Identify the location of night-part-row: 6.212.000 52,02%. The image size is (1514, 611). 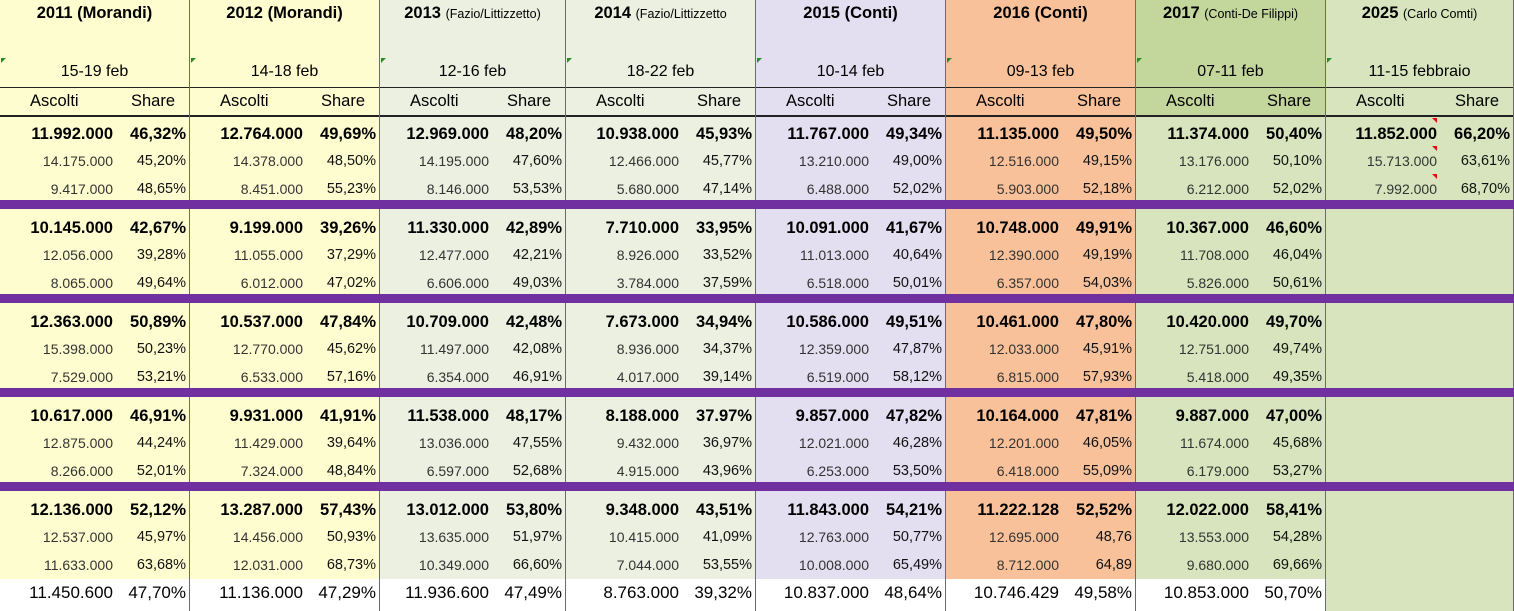
(1230, 190).